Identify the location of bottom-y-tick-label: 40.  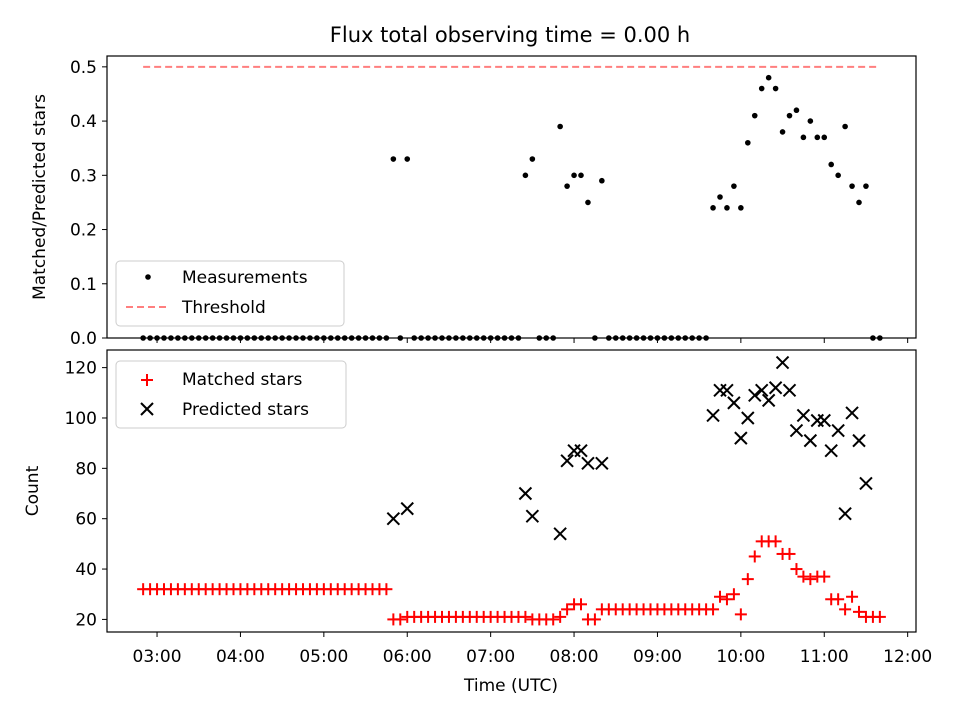
(86, 570).